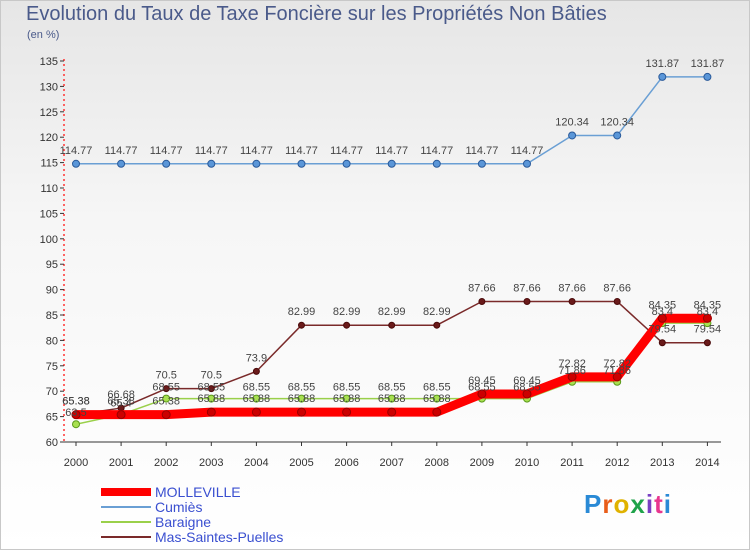 The height and width of the screenshot is (550, 750). I want to click on x-tick-label: 2012, so click(617, 463).